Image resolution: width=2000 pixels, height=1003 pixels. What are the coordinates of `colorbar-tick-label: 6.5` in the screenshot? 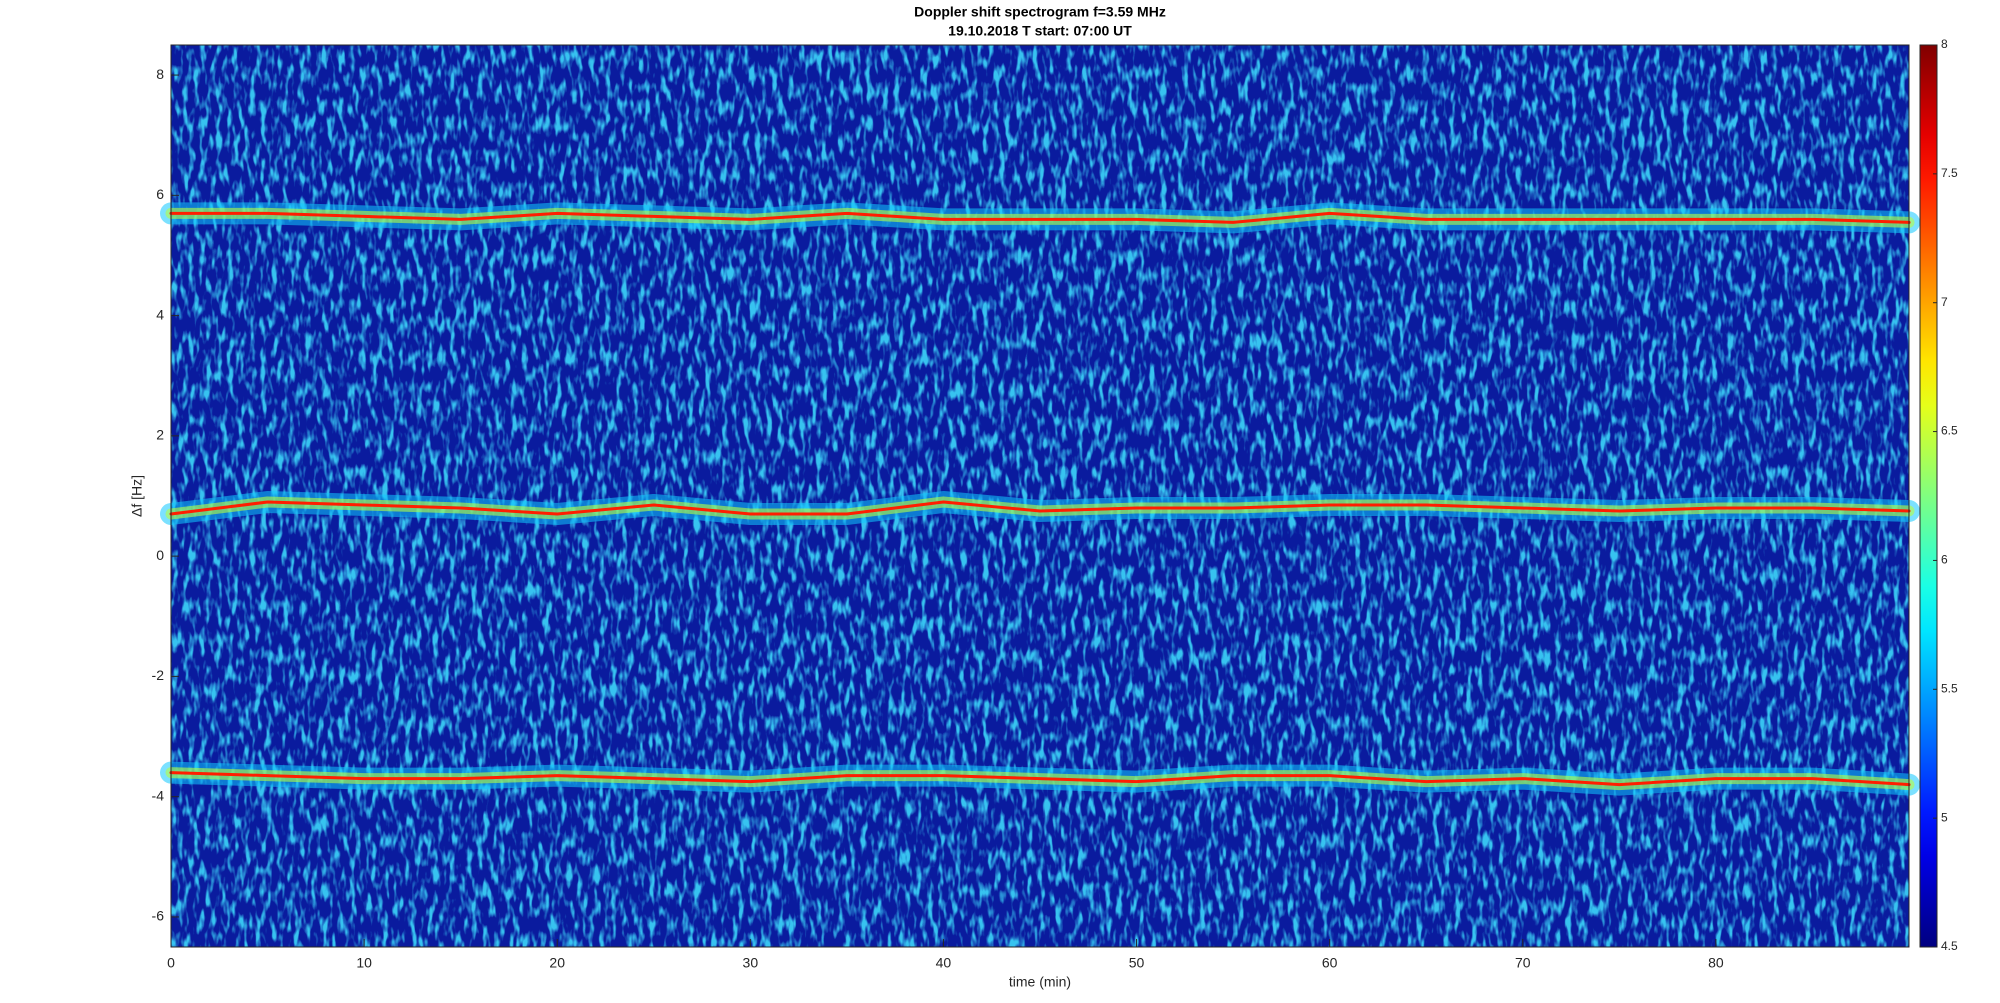 It's located at (1949, 431).